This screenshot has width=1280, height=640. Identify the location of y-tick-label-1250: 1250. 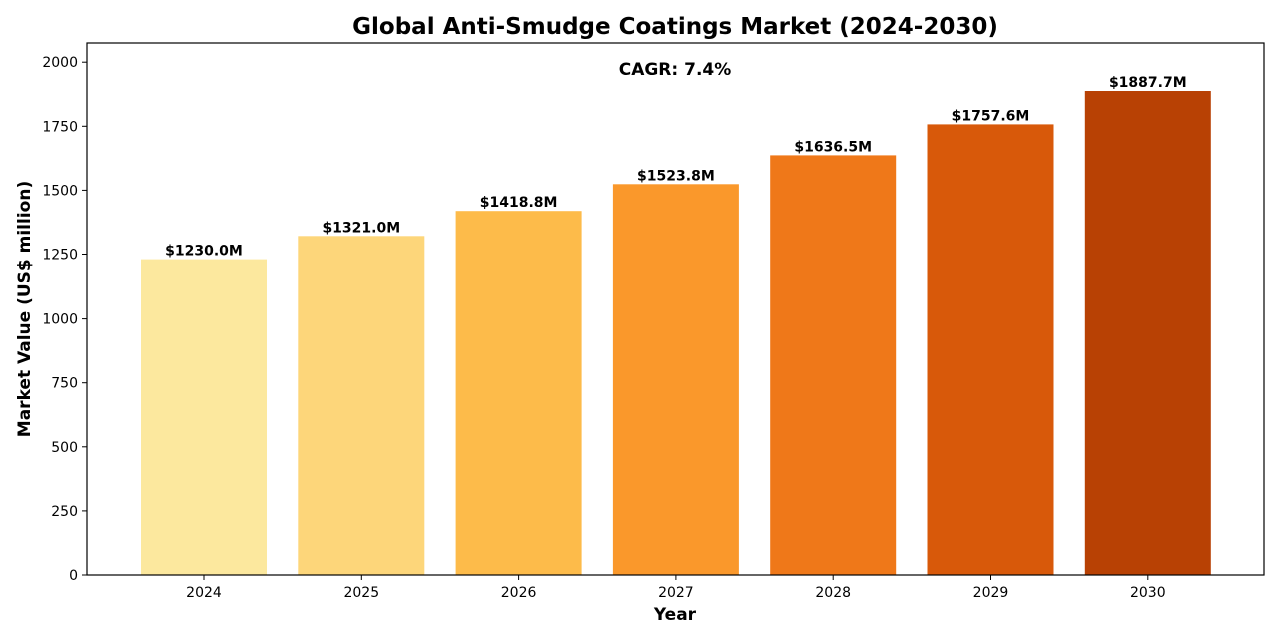
(60, 256).